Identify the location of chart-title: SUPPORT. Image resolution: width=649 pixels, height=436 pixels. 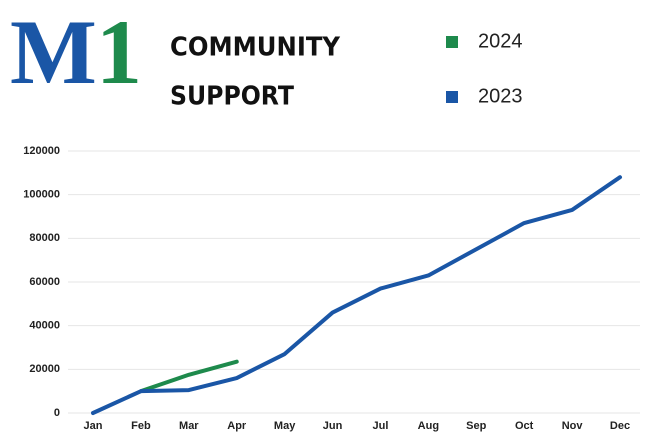
(232, 97).